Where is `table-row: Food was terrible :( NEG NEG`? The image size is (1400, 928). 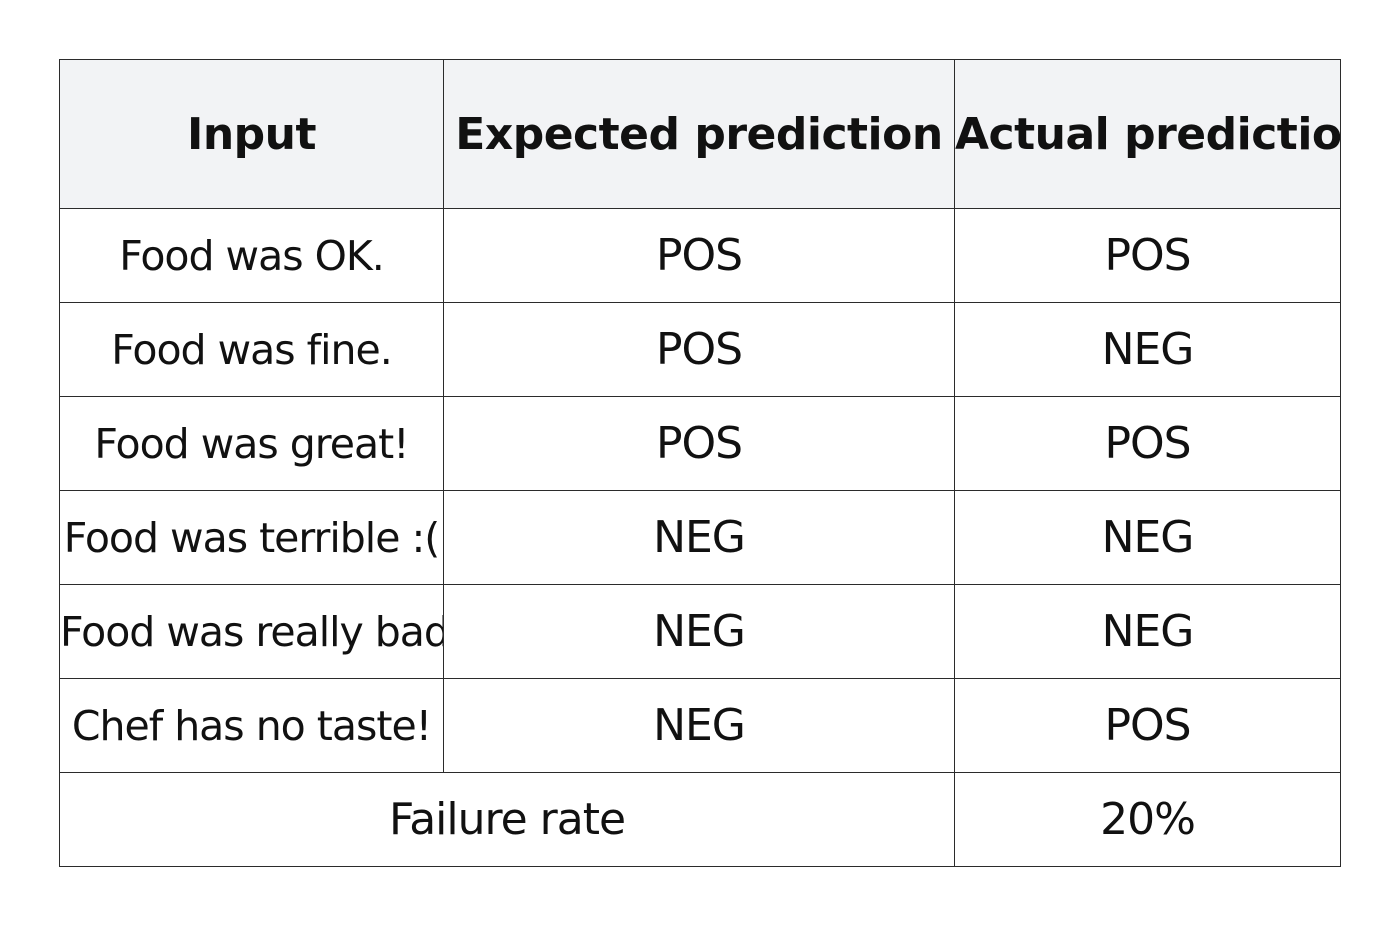
table-row: Food was terrible :( NEG NEG is located at coordinates (700, 538).